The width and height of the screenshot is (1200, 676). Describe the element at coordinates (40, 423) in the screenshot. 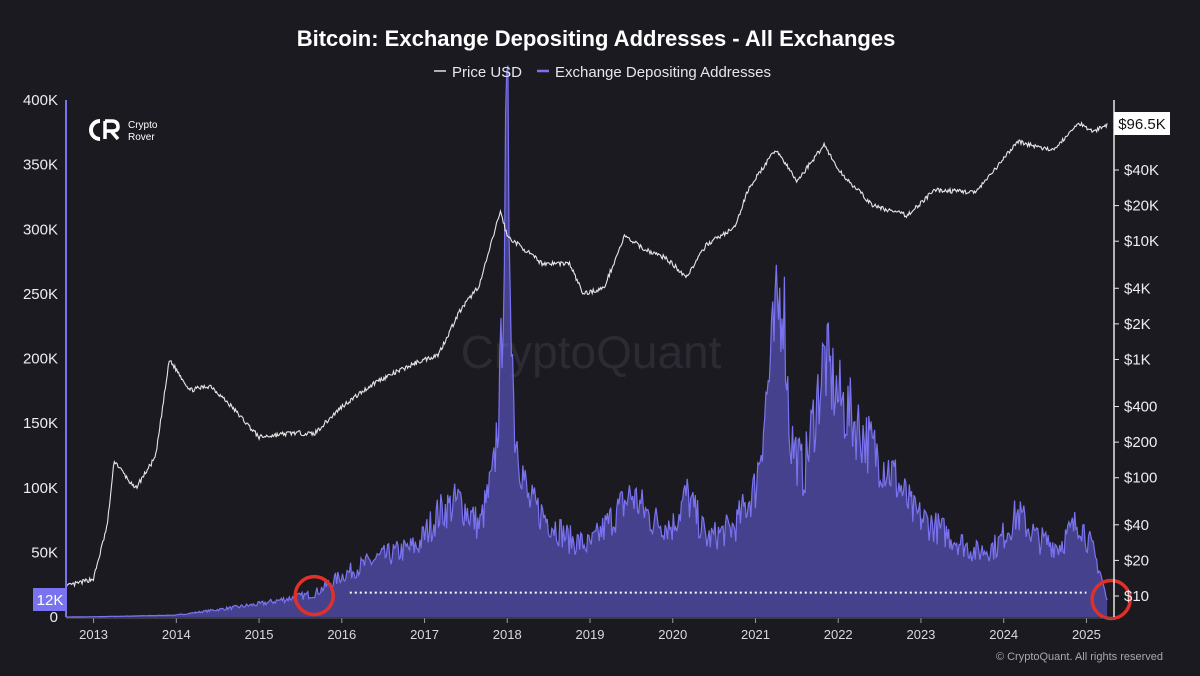

I see `left-tick-label: 150K` at that location.